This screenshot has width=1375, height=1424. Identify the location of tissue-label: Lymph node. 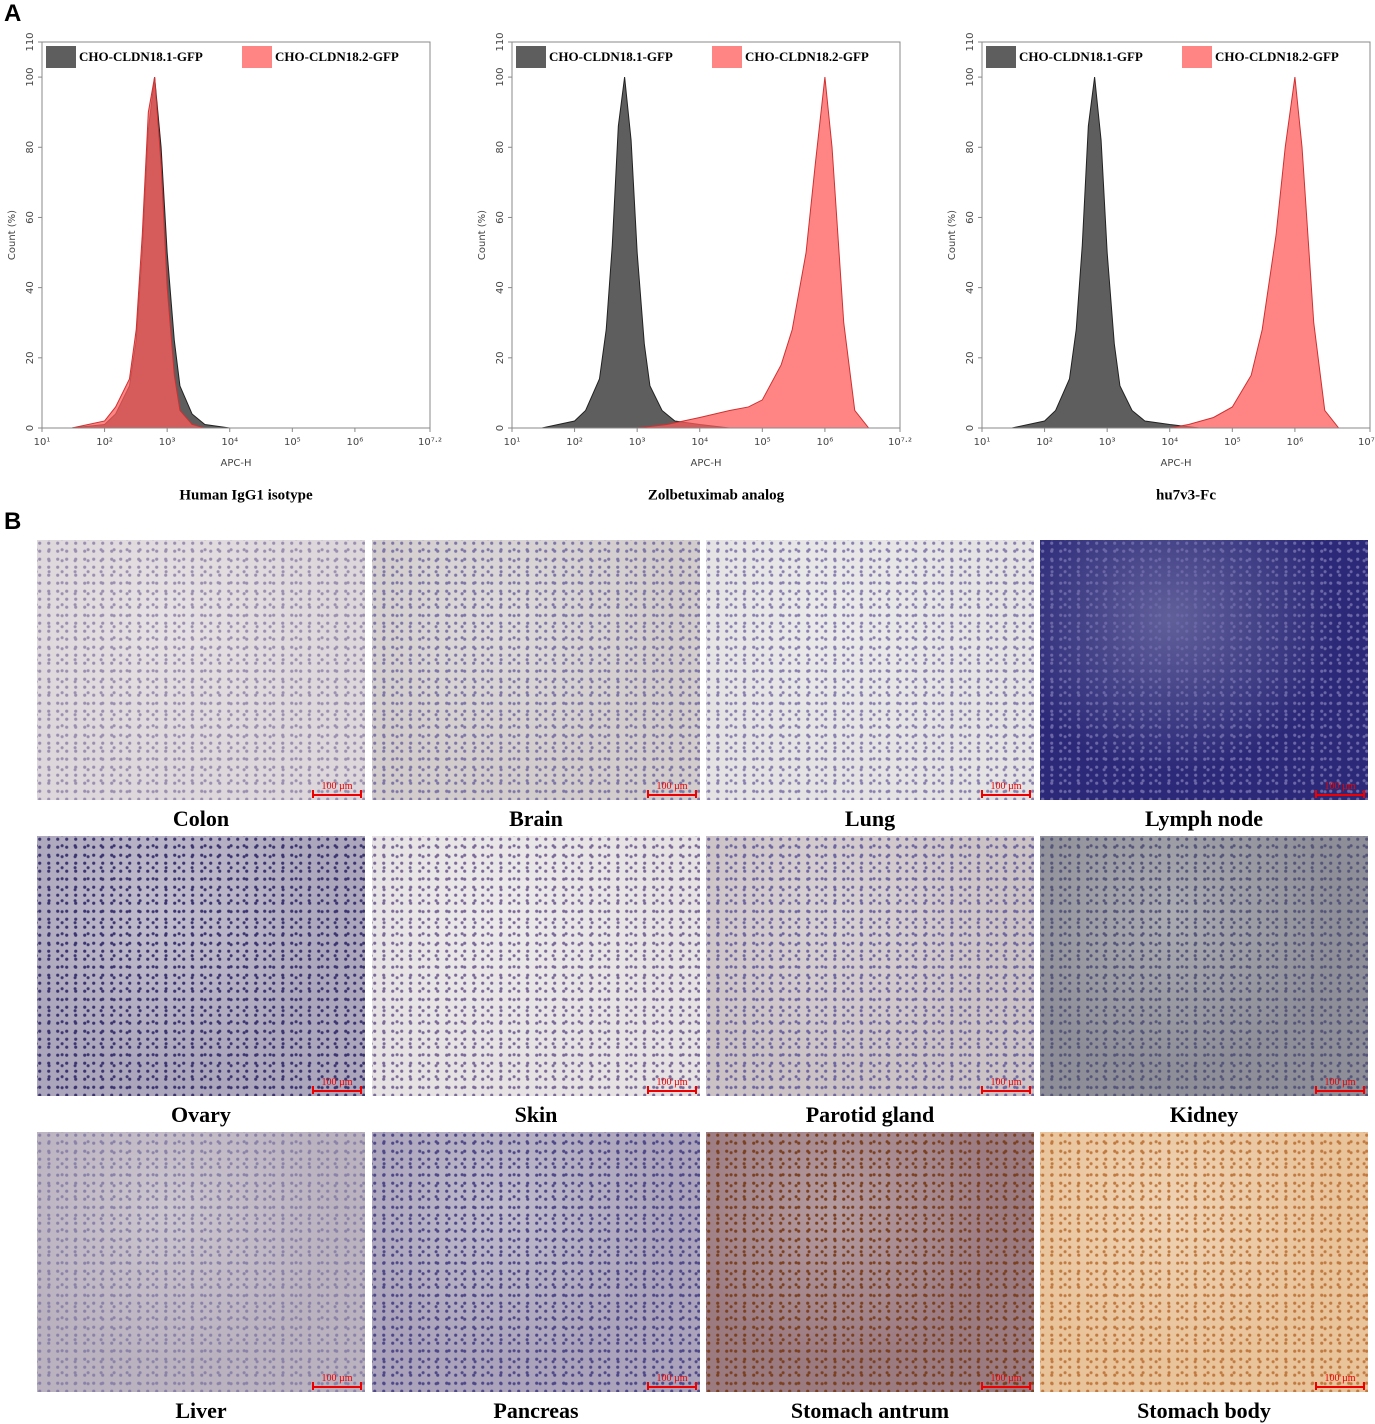
(1204, 818).